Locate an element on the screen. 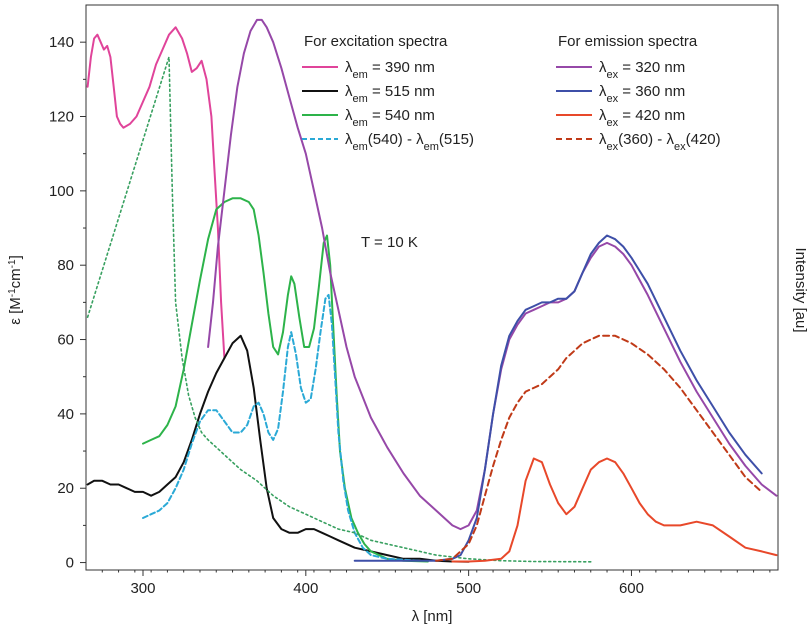  y-axis-title-left: ε [M-1cm-1] is located at coordinates (16, 290).